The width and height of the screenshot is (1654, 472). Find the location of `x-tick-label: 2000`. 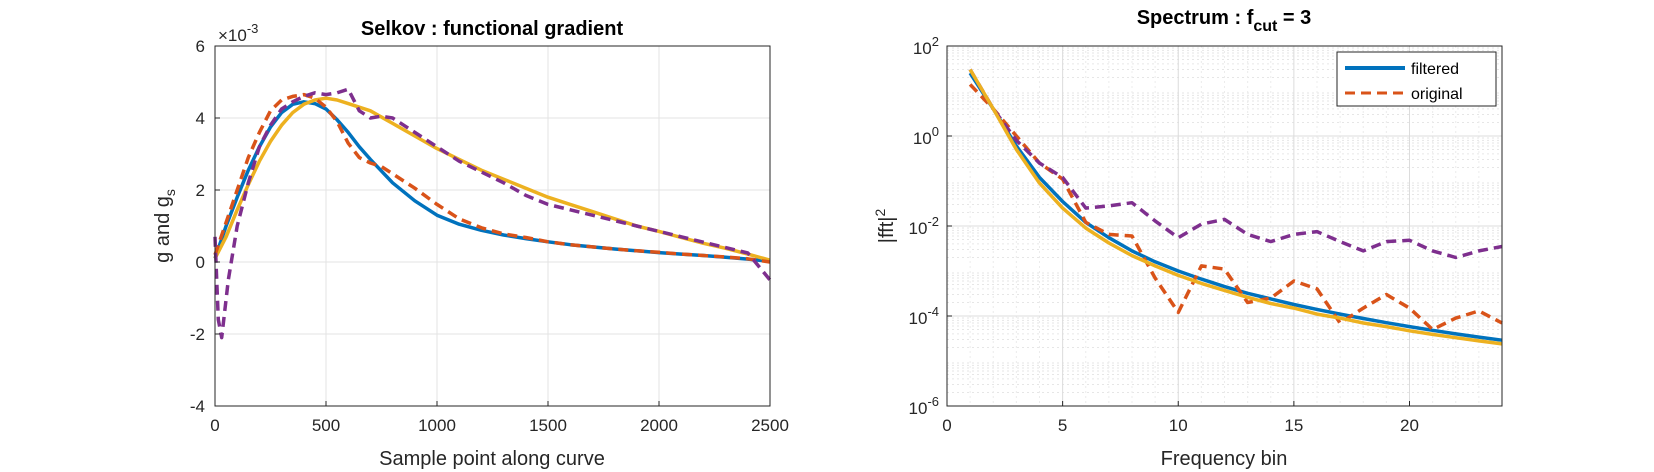

x-tick-label: 2000 is located at coordinates (659, 425).